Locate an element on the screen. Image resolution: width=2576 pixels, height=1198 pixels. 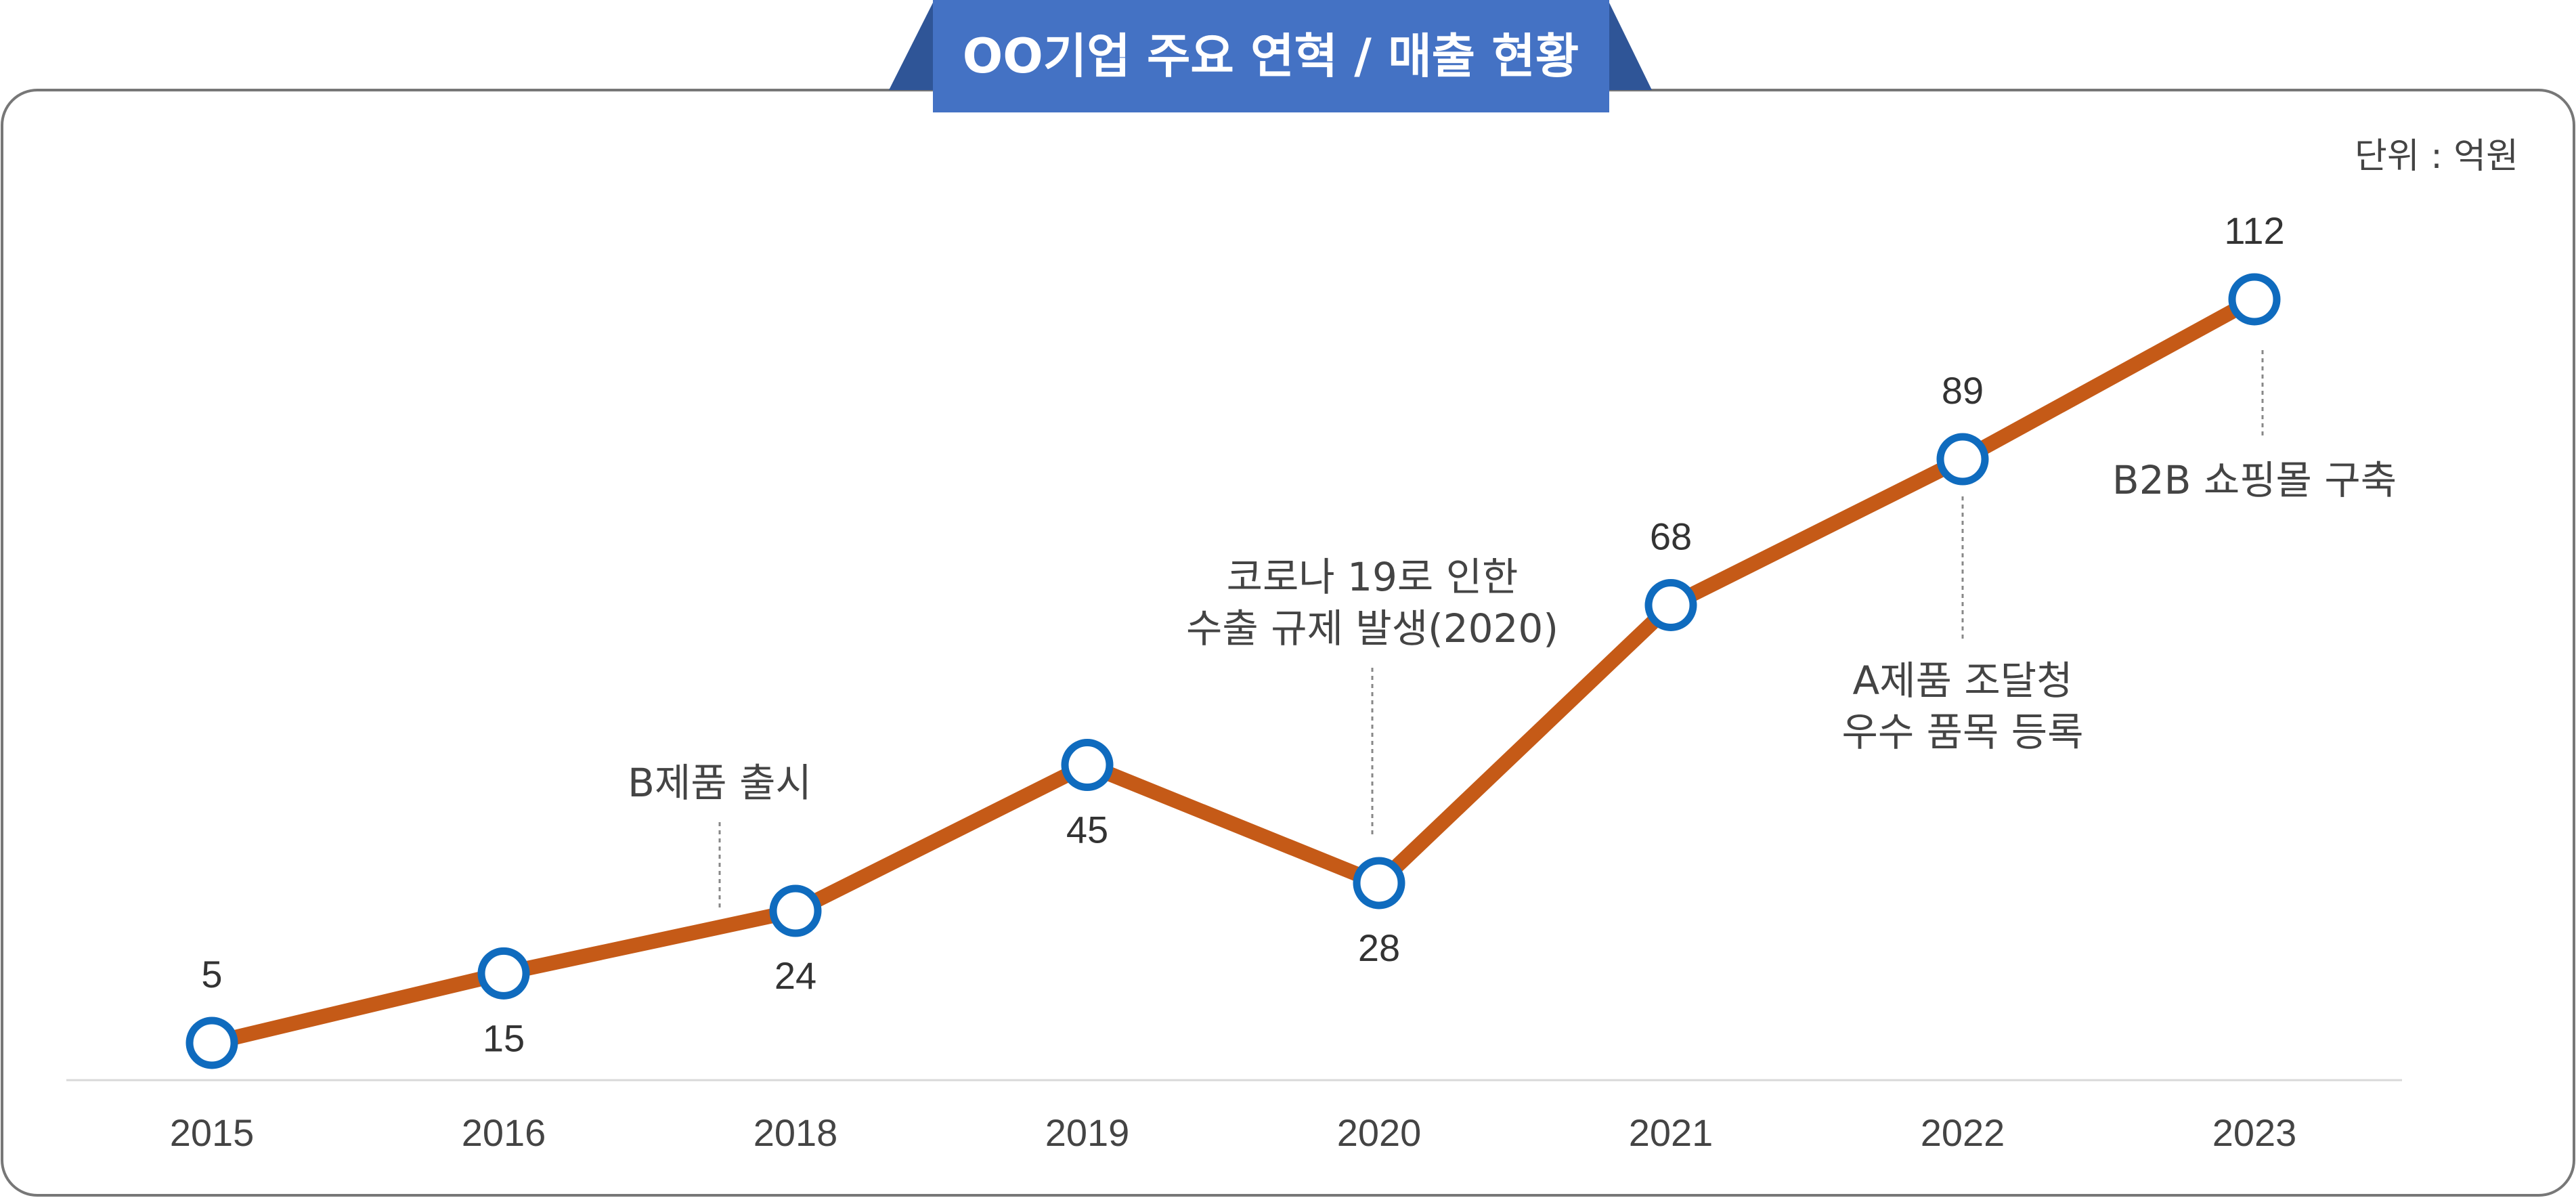
annotation-text: B2B 쇼핑몰 구축 is located at coordinates (2254, 480).